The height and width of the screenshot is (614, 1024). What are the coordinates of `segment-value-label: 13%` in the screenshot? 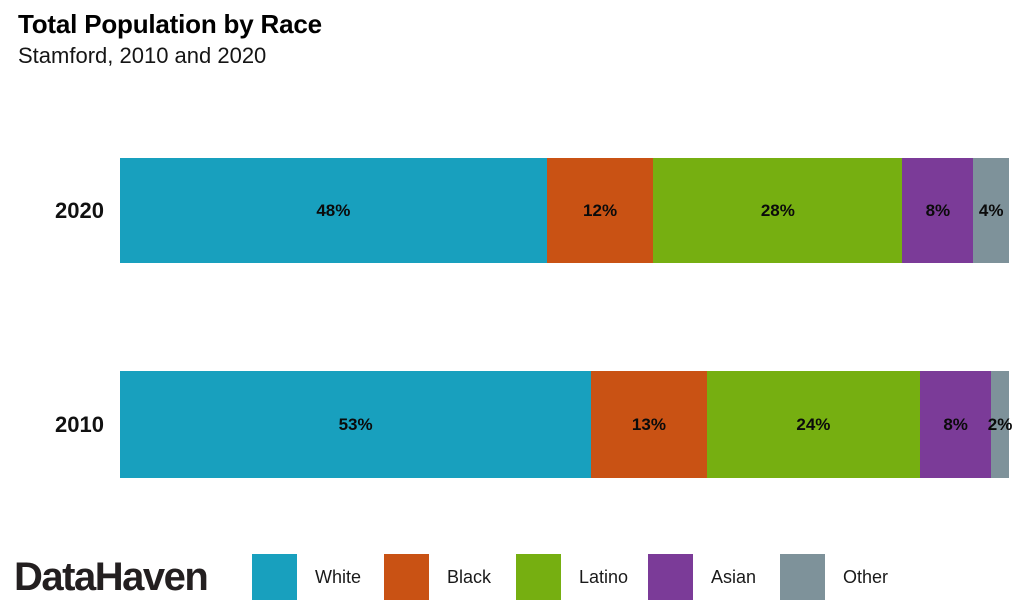 It's located at (648, 424).